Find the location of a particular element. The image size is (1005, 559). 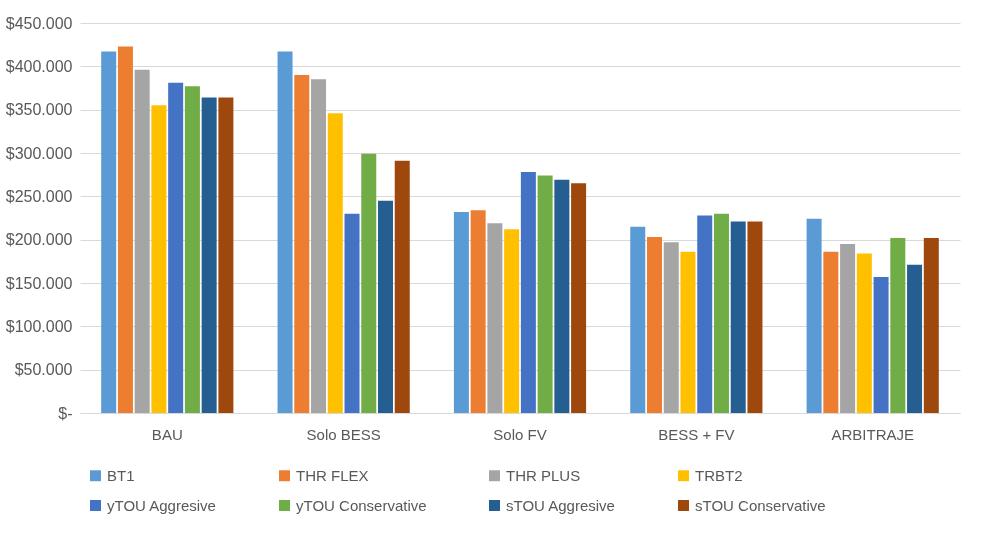

legend-label: THR PLUS is located at coordinates (543, 475).